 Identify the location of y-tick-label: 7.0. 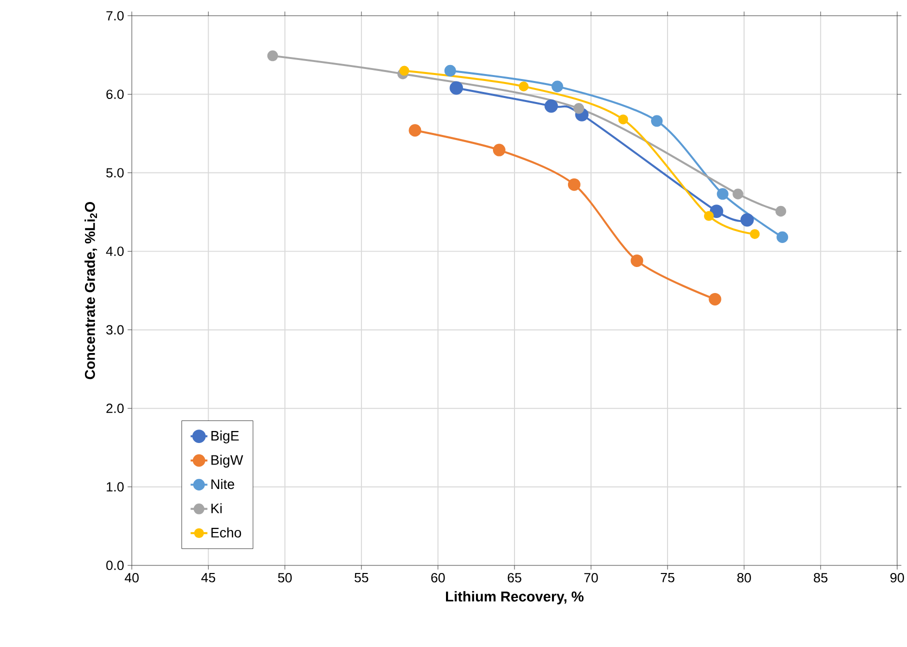
(115, 15).